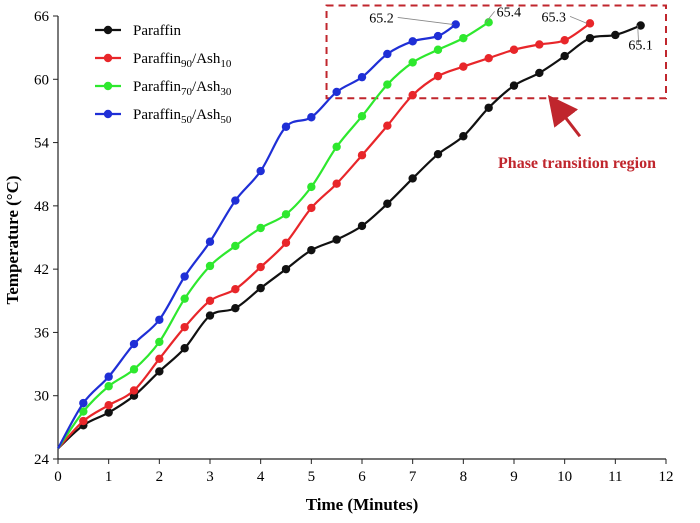 The height and width of the screenshot is (523, 700). I want to click on y-tick-label: 42, so click(41, 270).